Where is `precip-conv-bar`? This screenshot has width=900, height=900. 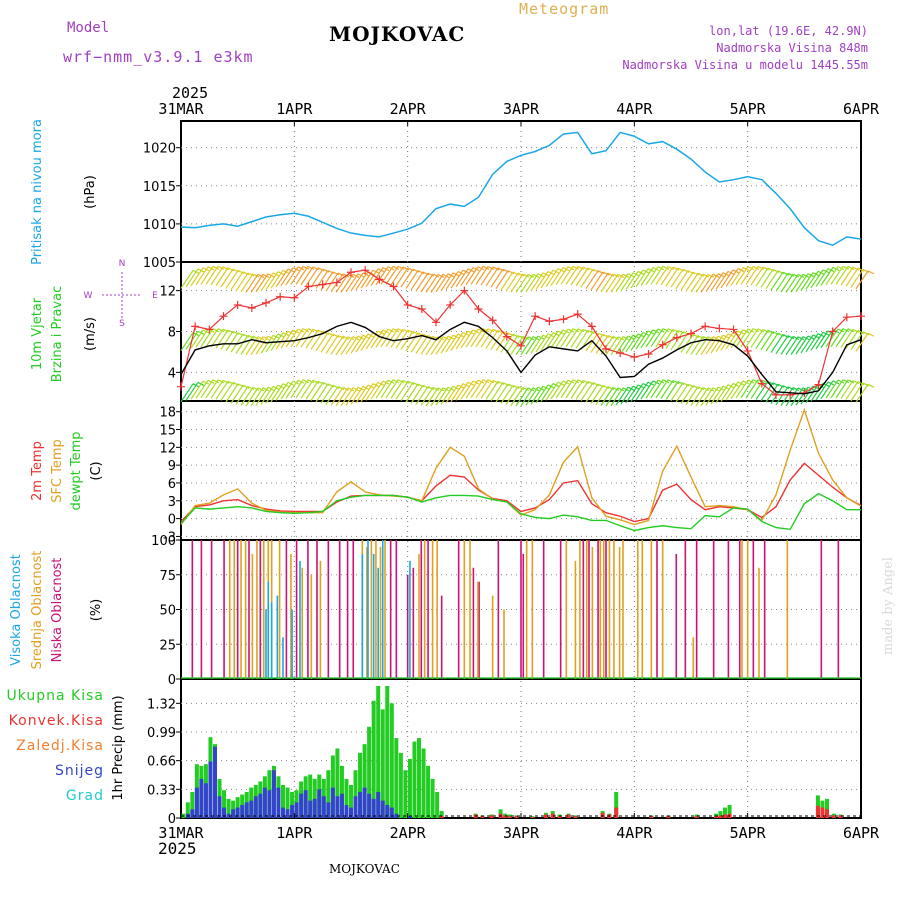
precip-conv-bar is located at coordinates (817, 811).